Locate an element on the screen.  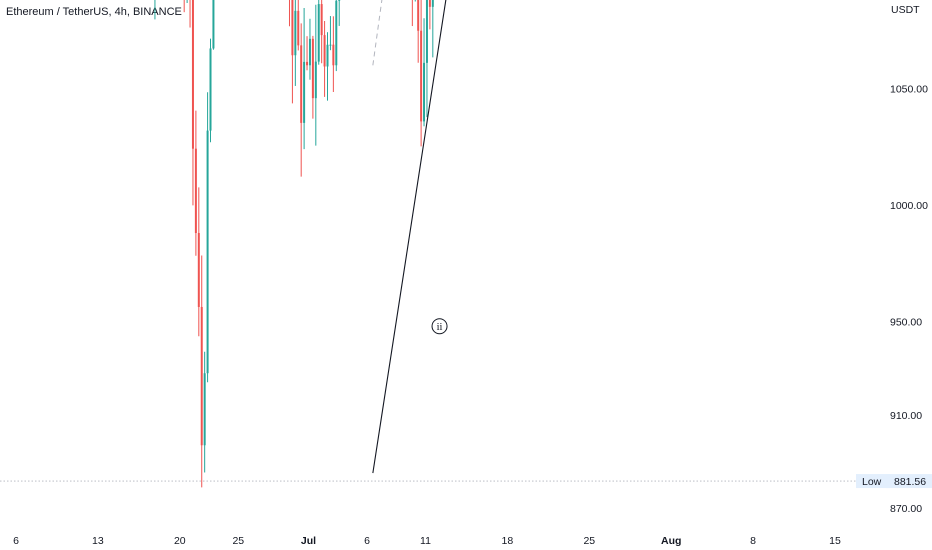
price-tick-label: 870.00 is located at coordinates (906, 509).